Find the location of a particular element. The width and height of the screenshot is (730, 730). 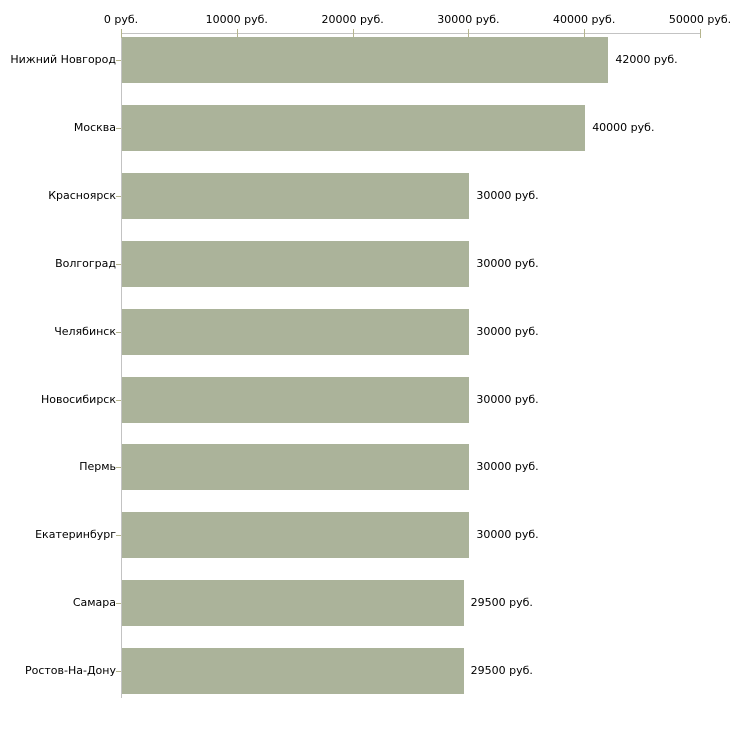

x-axis-tick-label: 50000 руб. is located at coordinates (699, 19).